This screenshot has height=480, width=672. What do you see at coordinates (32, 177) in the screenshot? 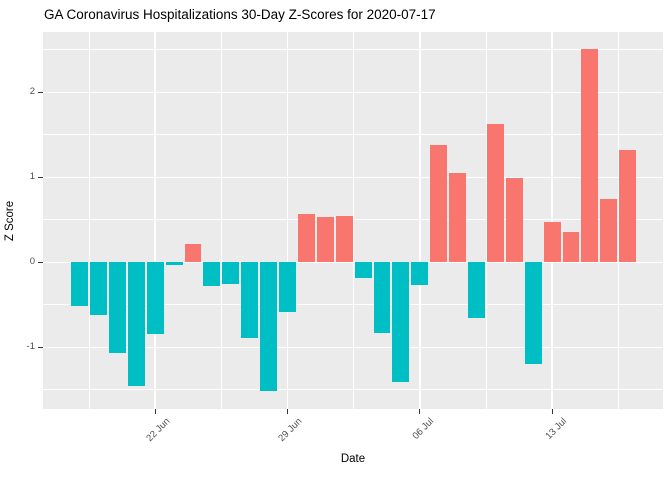
I see `y-tick-label: 1` at bounding box center [32, 177].